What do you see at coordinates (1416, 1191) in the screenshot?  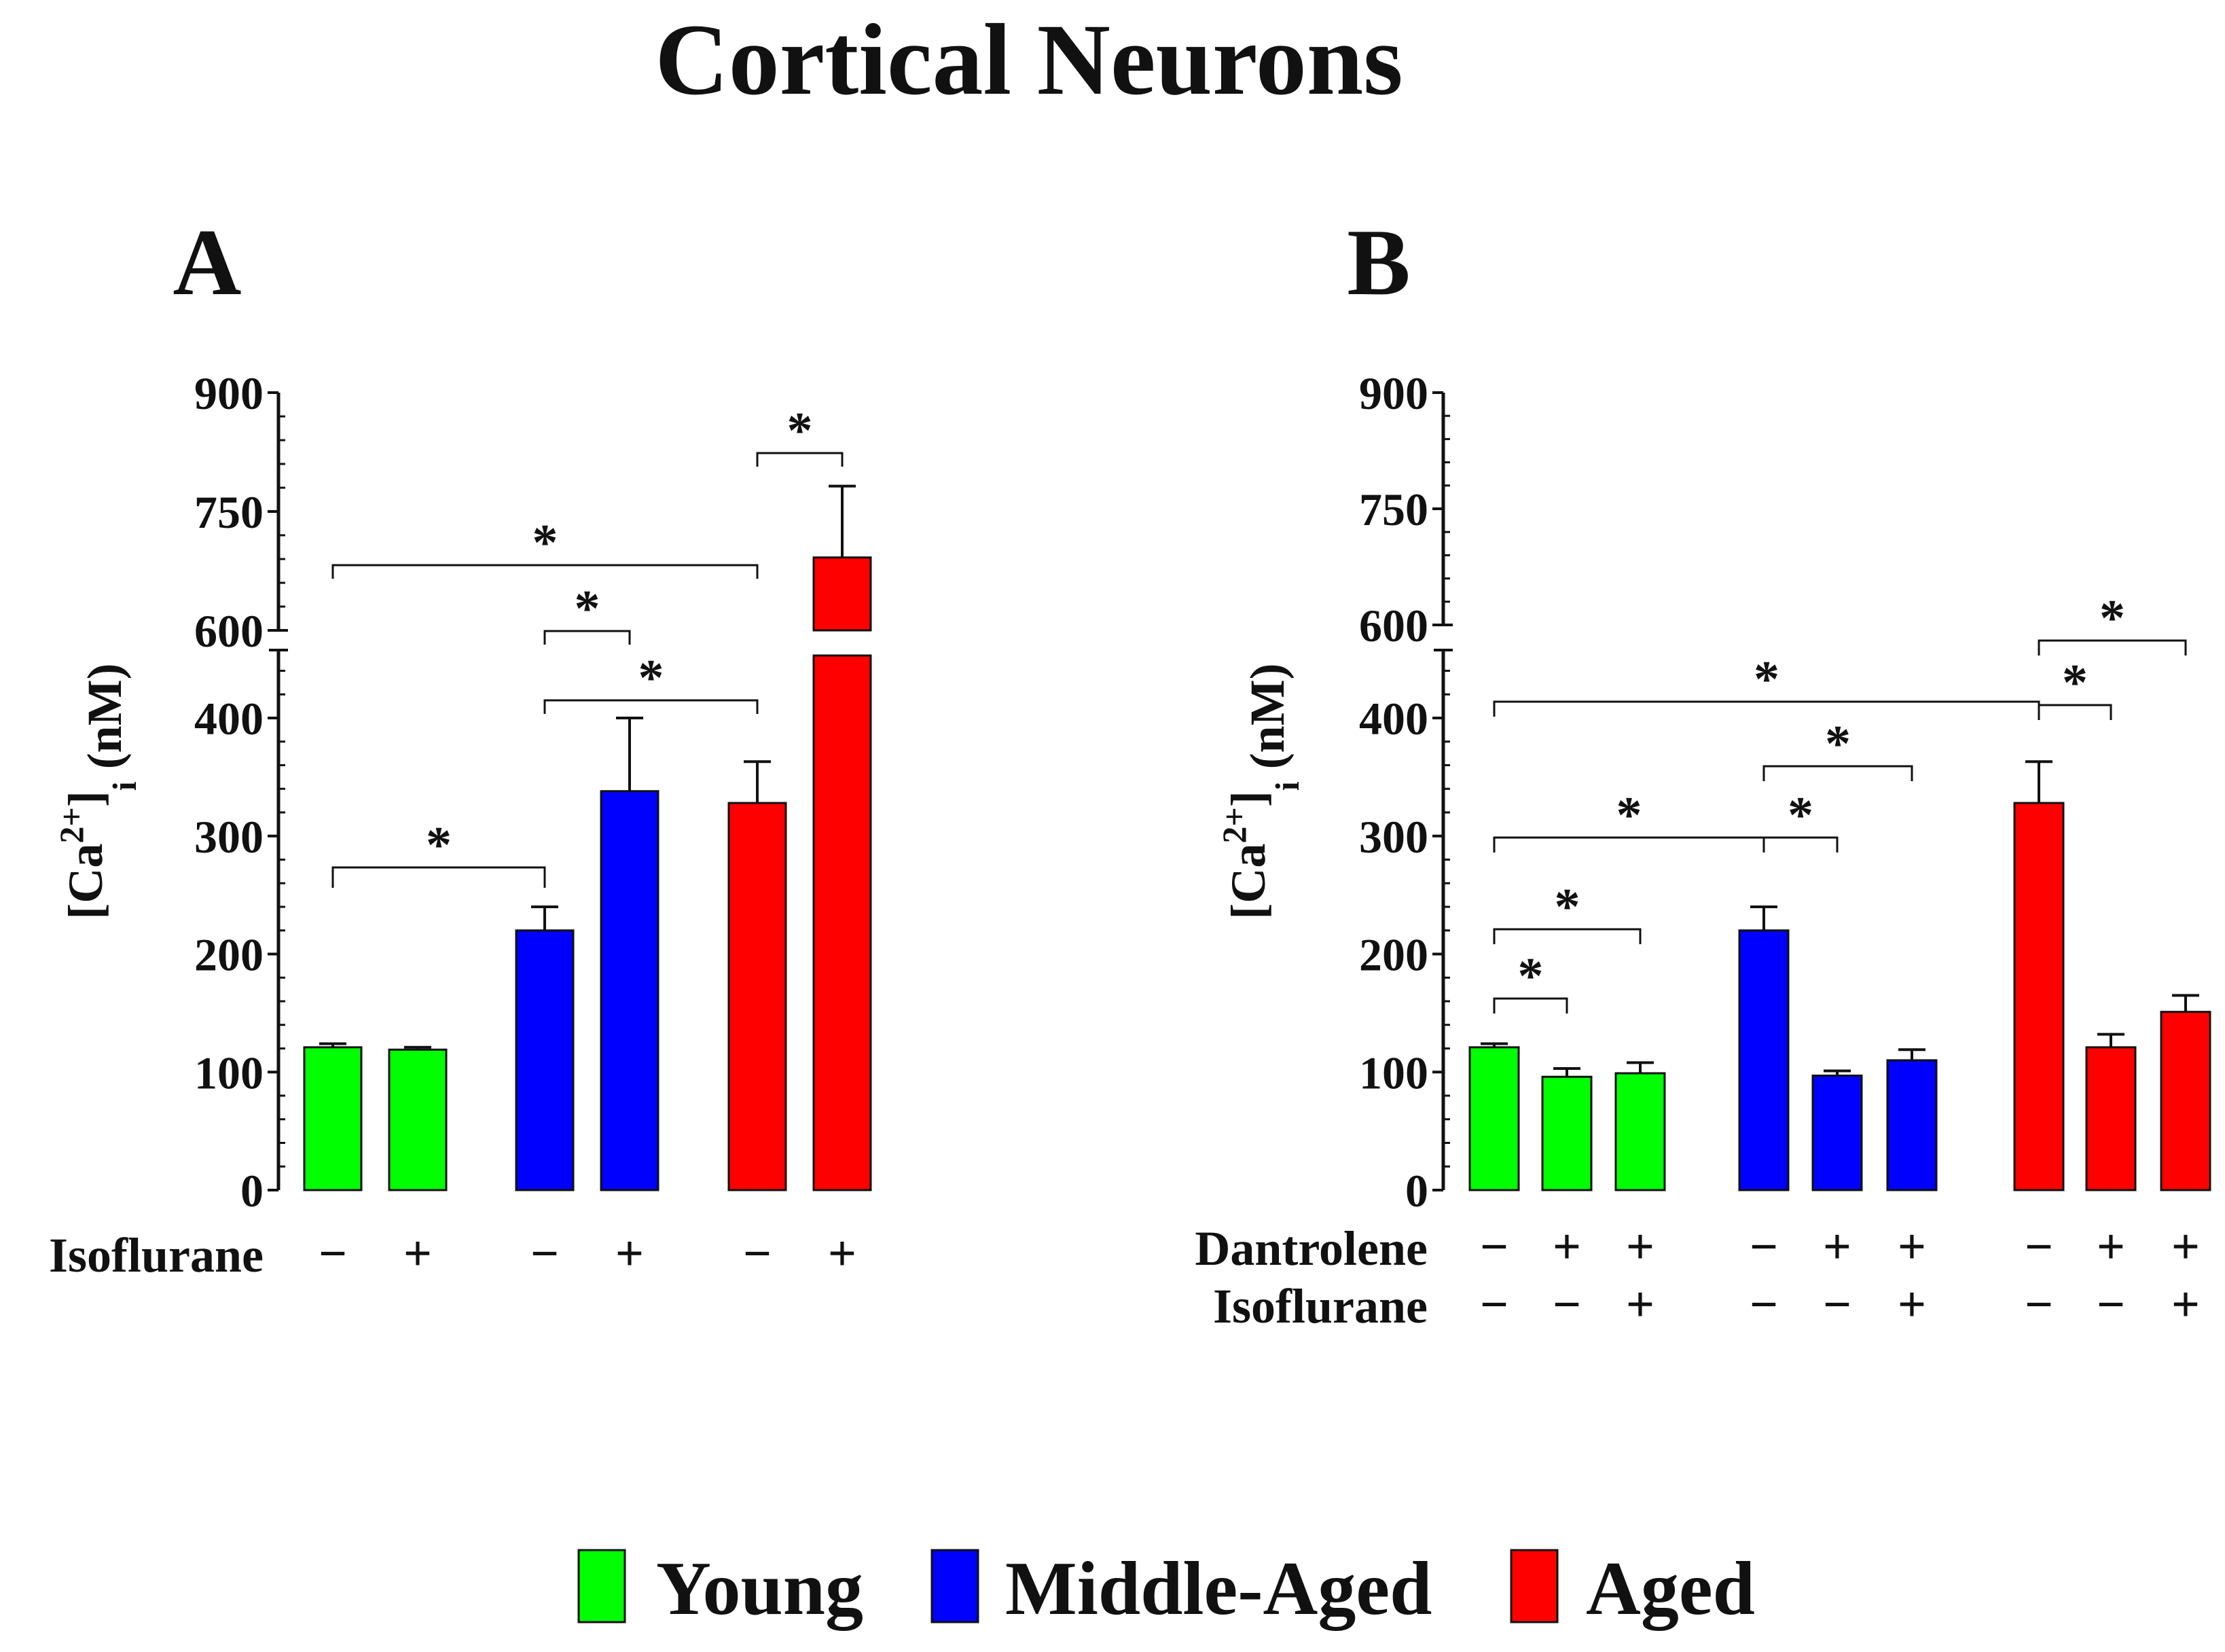 I see `panel-b-tick-label: 0` at bounding box center [1416, 1191].